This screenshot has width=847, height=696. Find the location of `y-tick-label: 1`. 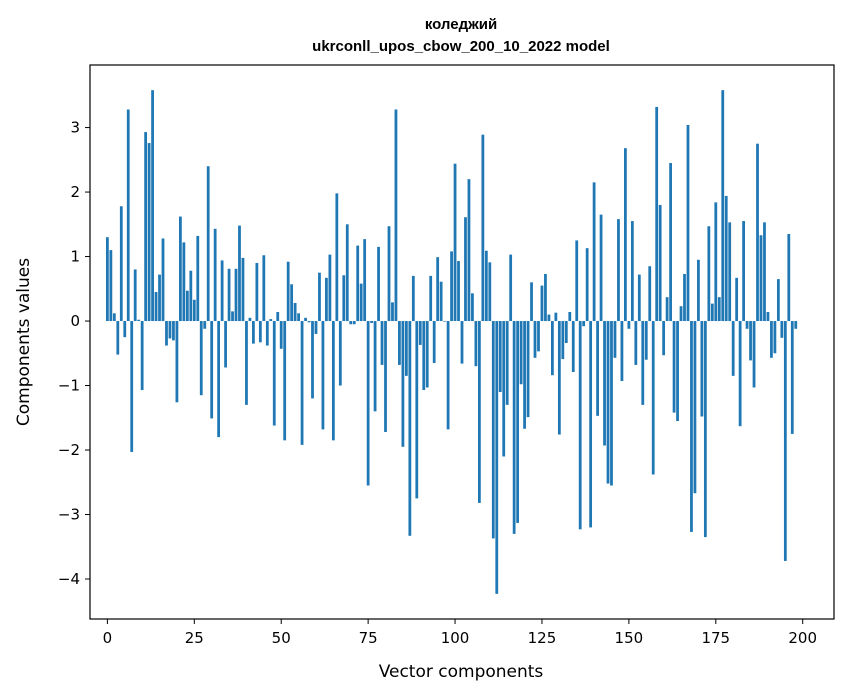

y-tick-label: 1 is located at coordinates (75, 257).